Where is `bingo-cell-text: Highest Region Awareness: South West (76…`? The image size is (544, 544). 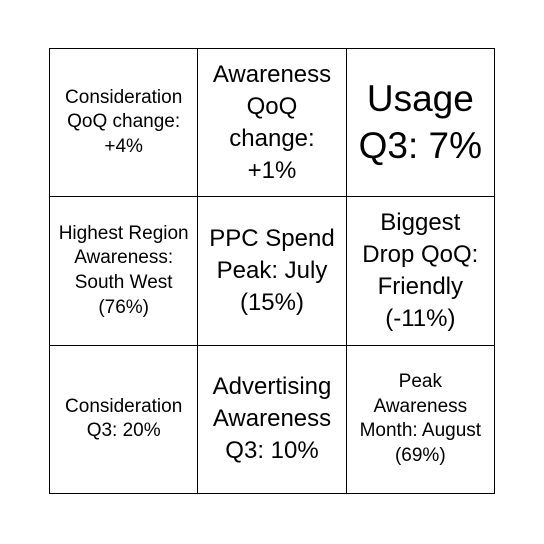
bingo-cell-text: Highest Region Awareness: South West (76… is located at coordinates (123, 270).